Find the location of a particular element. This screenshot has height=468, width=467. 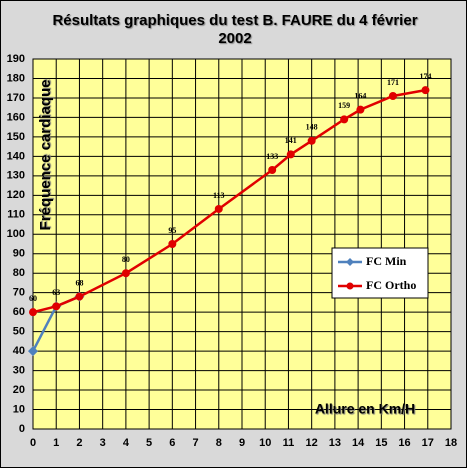

data-label: 95 is located at coordinates (172, 230).